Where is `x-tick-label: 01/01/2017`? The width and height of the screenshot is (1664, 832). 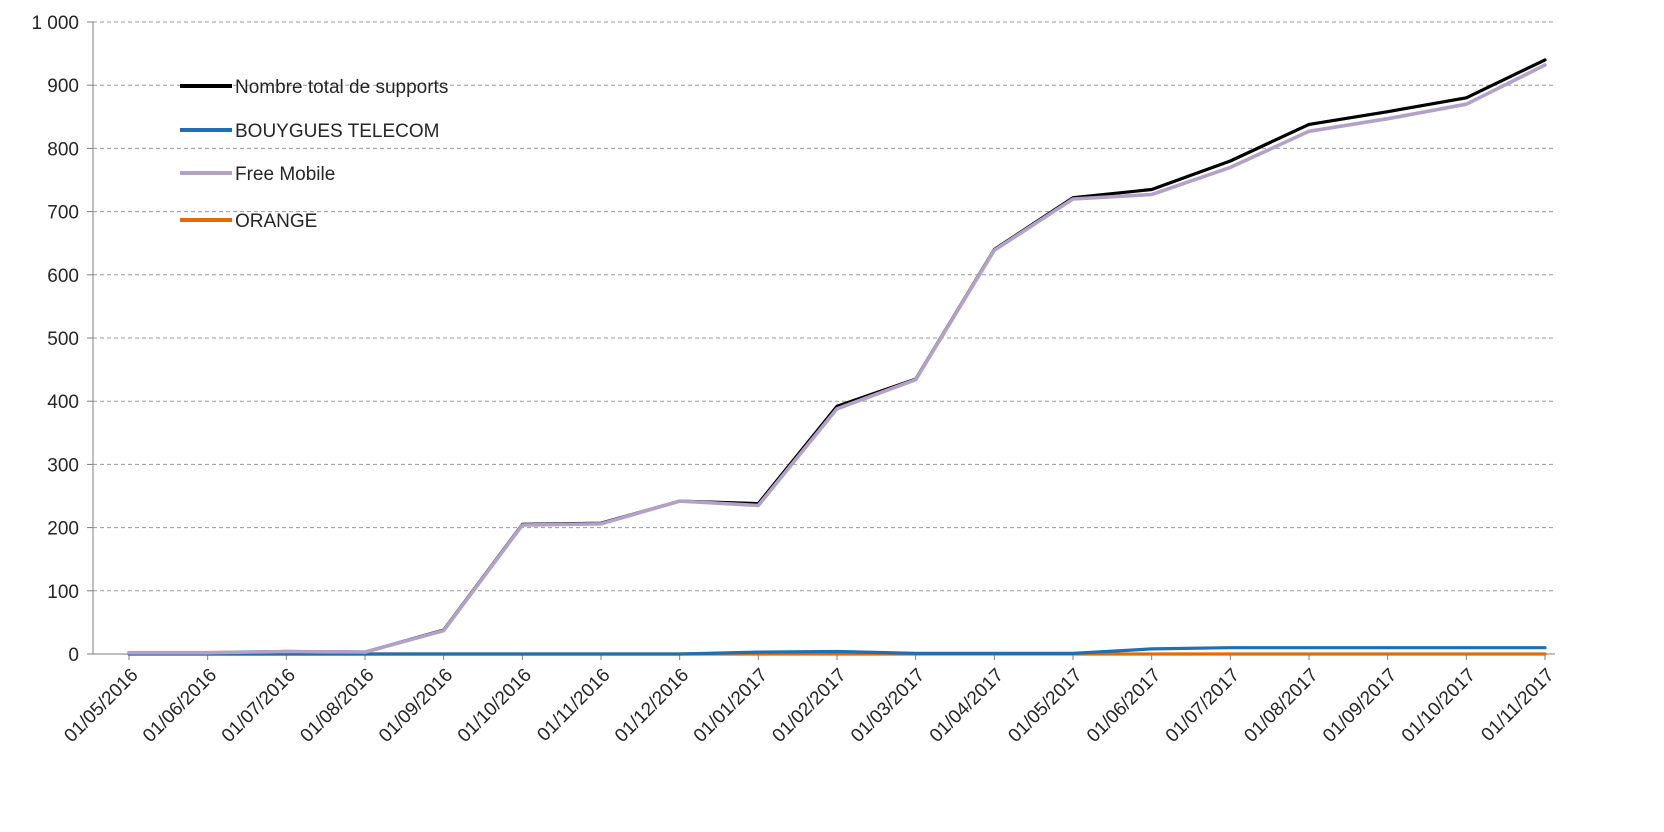
x-tick-label: 01/01/2017 is located at coordinates (731, 706).